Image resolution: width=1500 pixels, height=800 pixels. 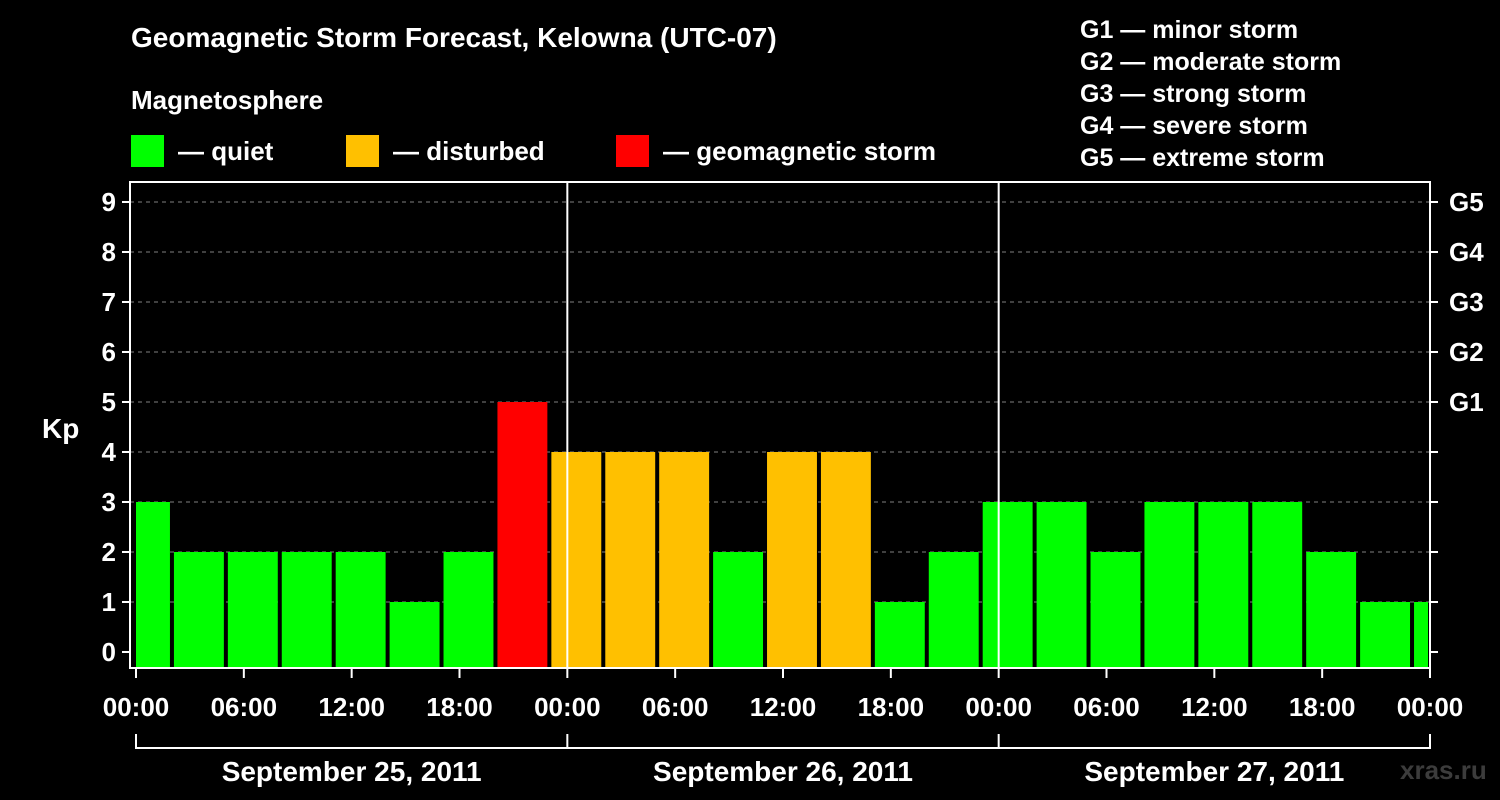 I want to click on storm-scale-g4: G4 — severe storm, so click(x=1194, y=126).